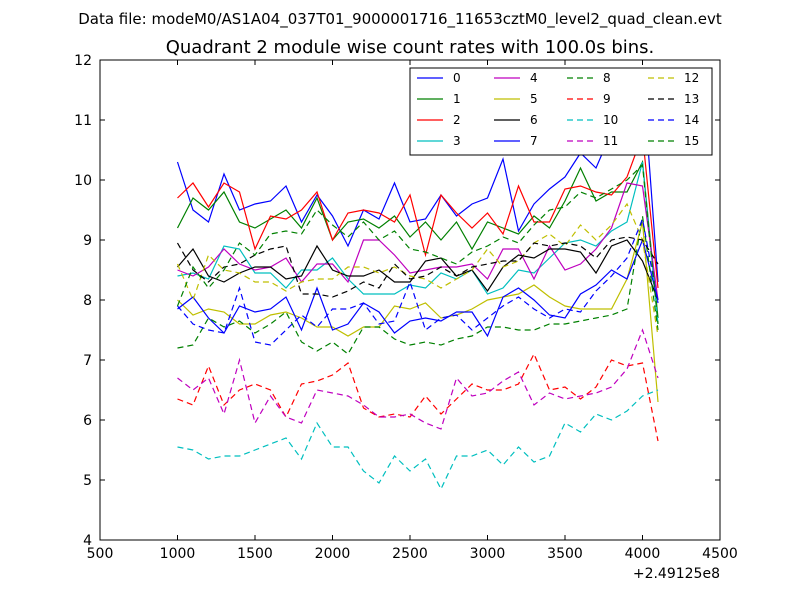 This screenshot has height=600, width=800. Describe the element at coordinates (691, 141) in the screenshot. I see `legend-label-15: 15` at that location.